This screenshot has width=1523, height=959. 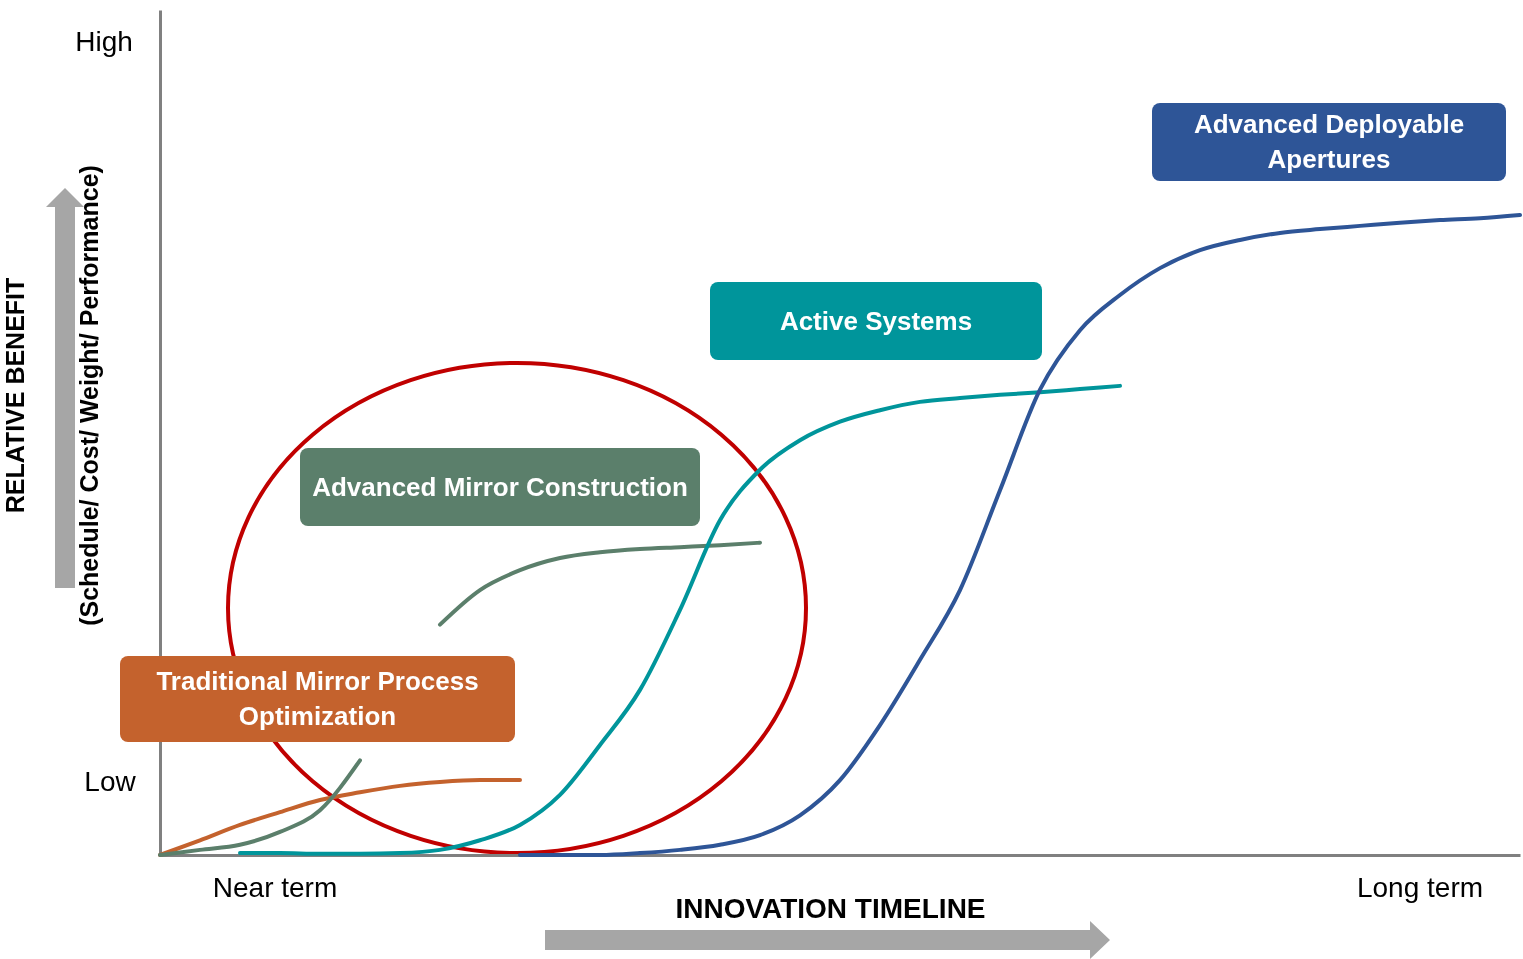 What do you see at coordinates (1420, 888) in the screenshot?
I see `text: Long term` at bounding box center [1420, 888].